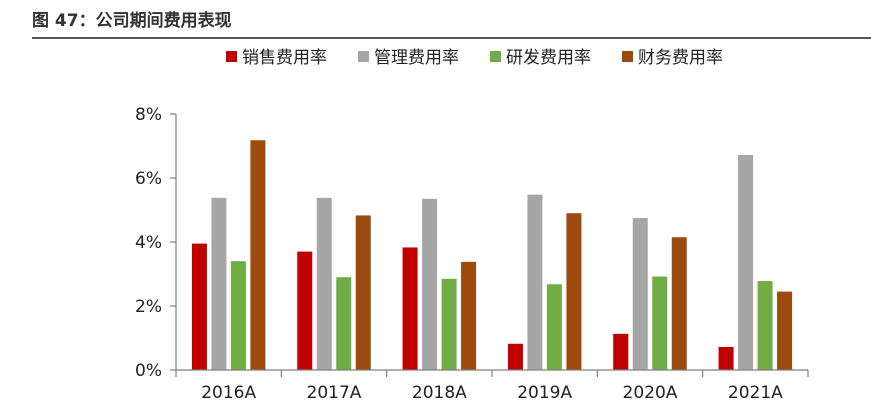 This screenshot has width=871, height=413. What do you see at coordinates (548, 58) in the screenshot?
I see `legend-label: 研发费用率` at bounding box center [548, 58].